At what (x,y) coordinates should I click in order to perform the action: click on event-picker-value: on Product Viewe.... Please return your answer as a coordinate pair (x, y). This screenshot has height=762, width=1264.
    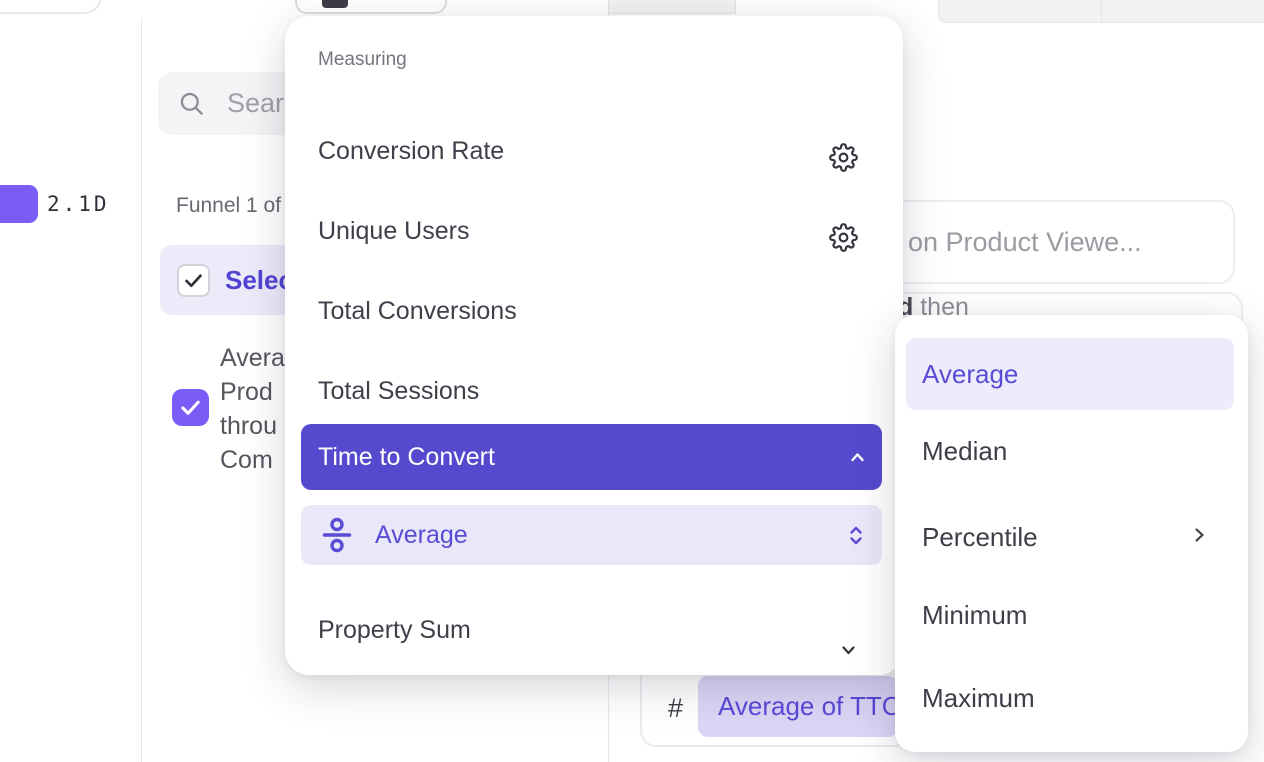
    Looking at the image, I should click on (1025, 242).